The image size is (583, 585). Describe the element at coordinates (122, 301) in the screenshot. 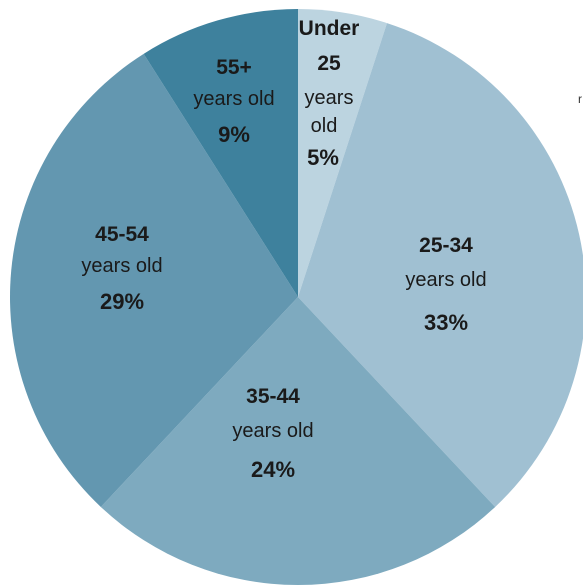

I see `slice-value-45-54: 29%` at that location.